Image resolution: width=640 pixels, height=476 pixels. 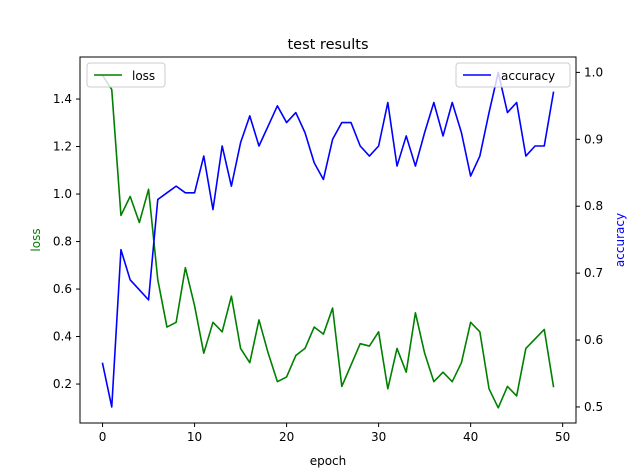 I want to click on legend-accuracy: accuracy, so click(x=513, y=75).